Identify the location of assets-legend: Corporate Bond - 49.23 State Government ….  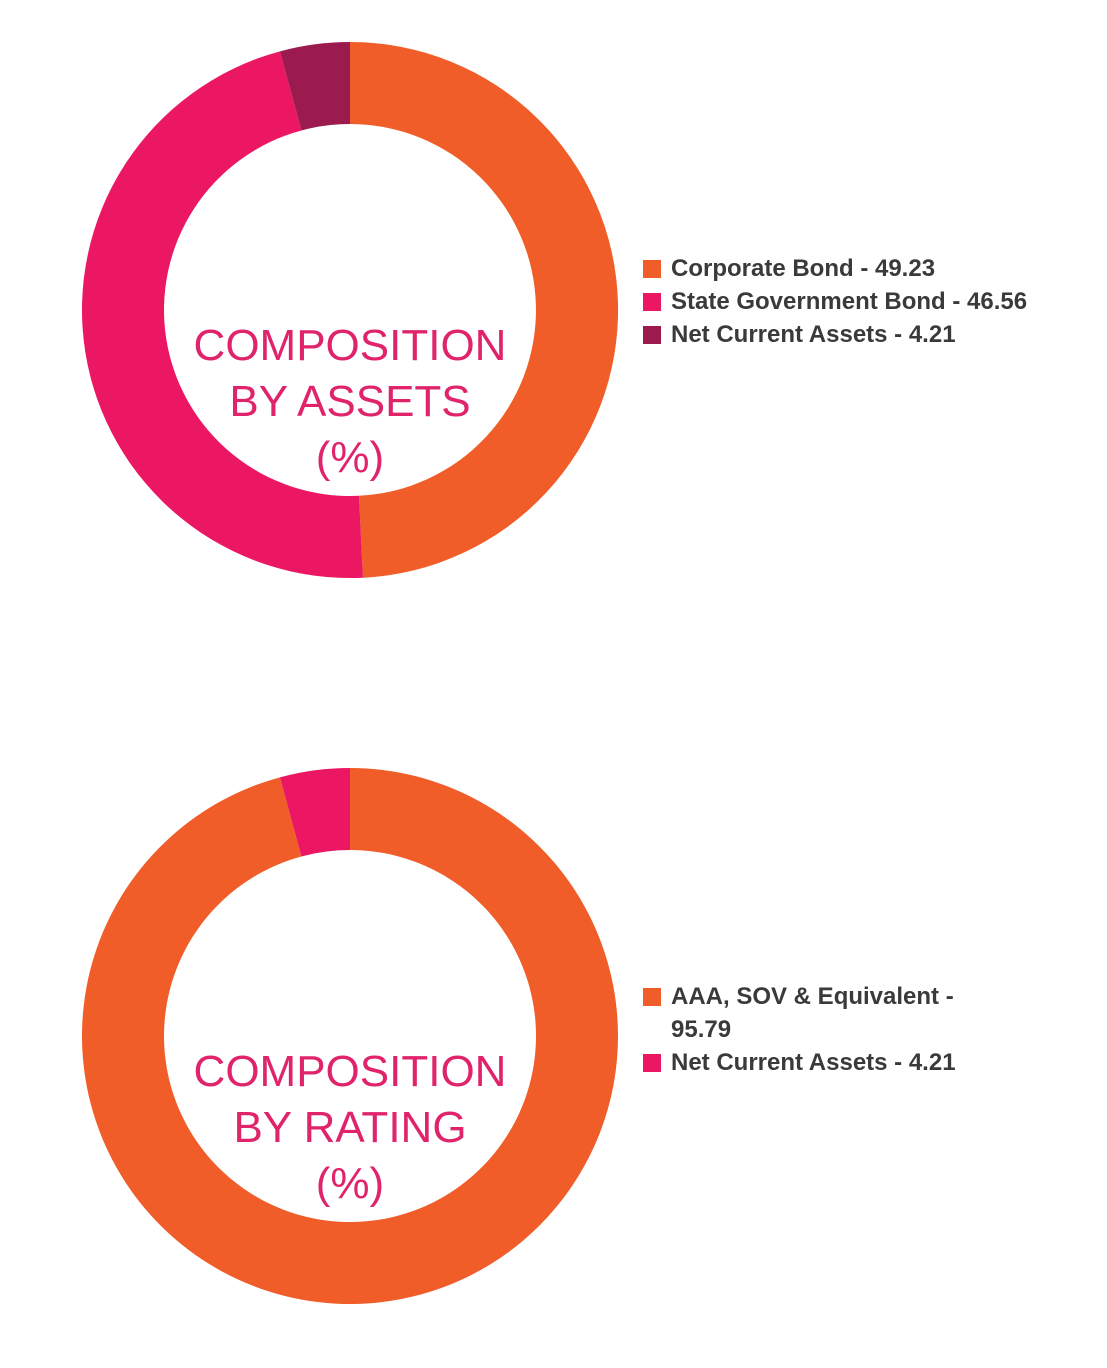
(863, 301).